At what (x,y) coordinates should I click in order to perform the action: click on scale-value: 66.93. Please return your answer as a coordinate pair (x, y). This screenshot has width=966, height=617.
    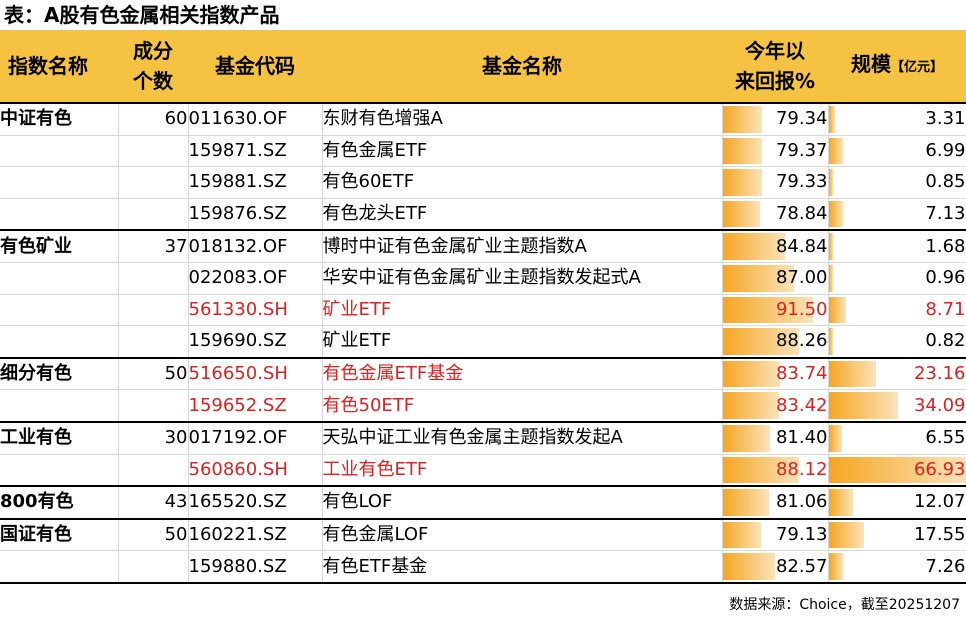
    Looking at the image, I should click on (939, 469).